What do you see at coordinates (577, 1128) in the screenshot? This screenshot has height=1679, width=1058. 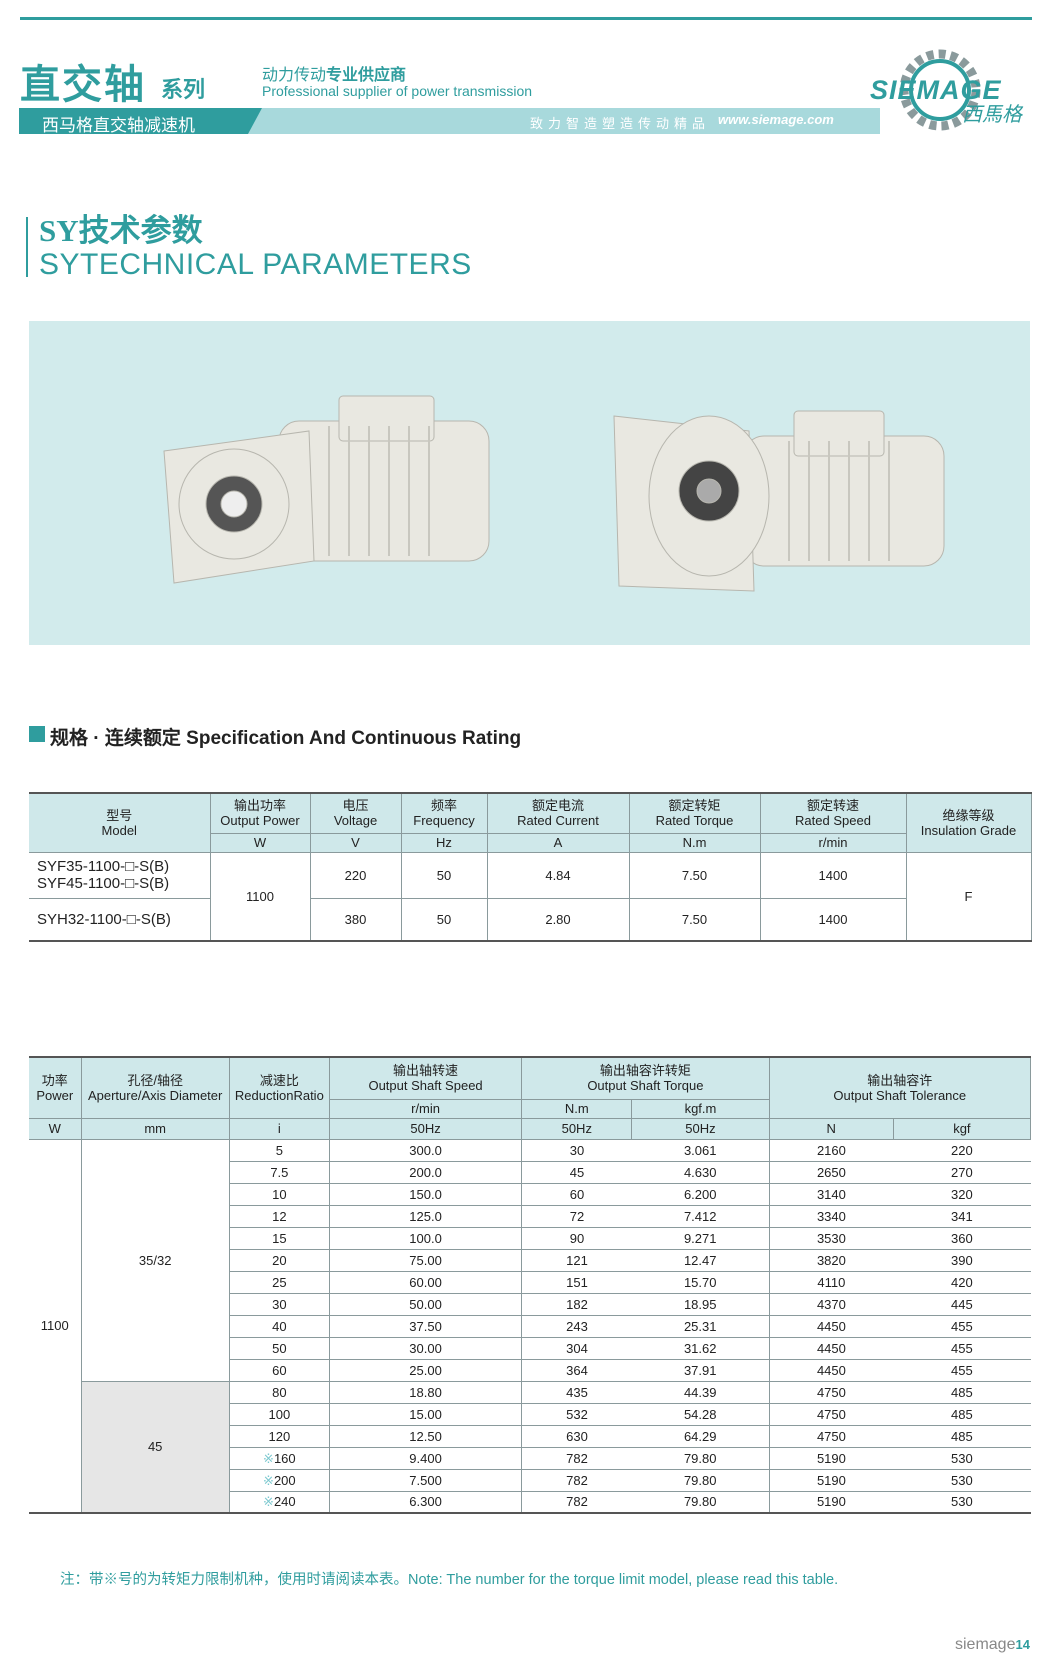 I see `unit-header: 50Hz` at bounding box center [577, 1128].